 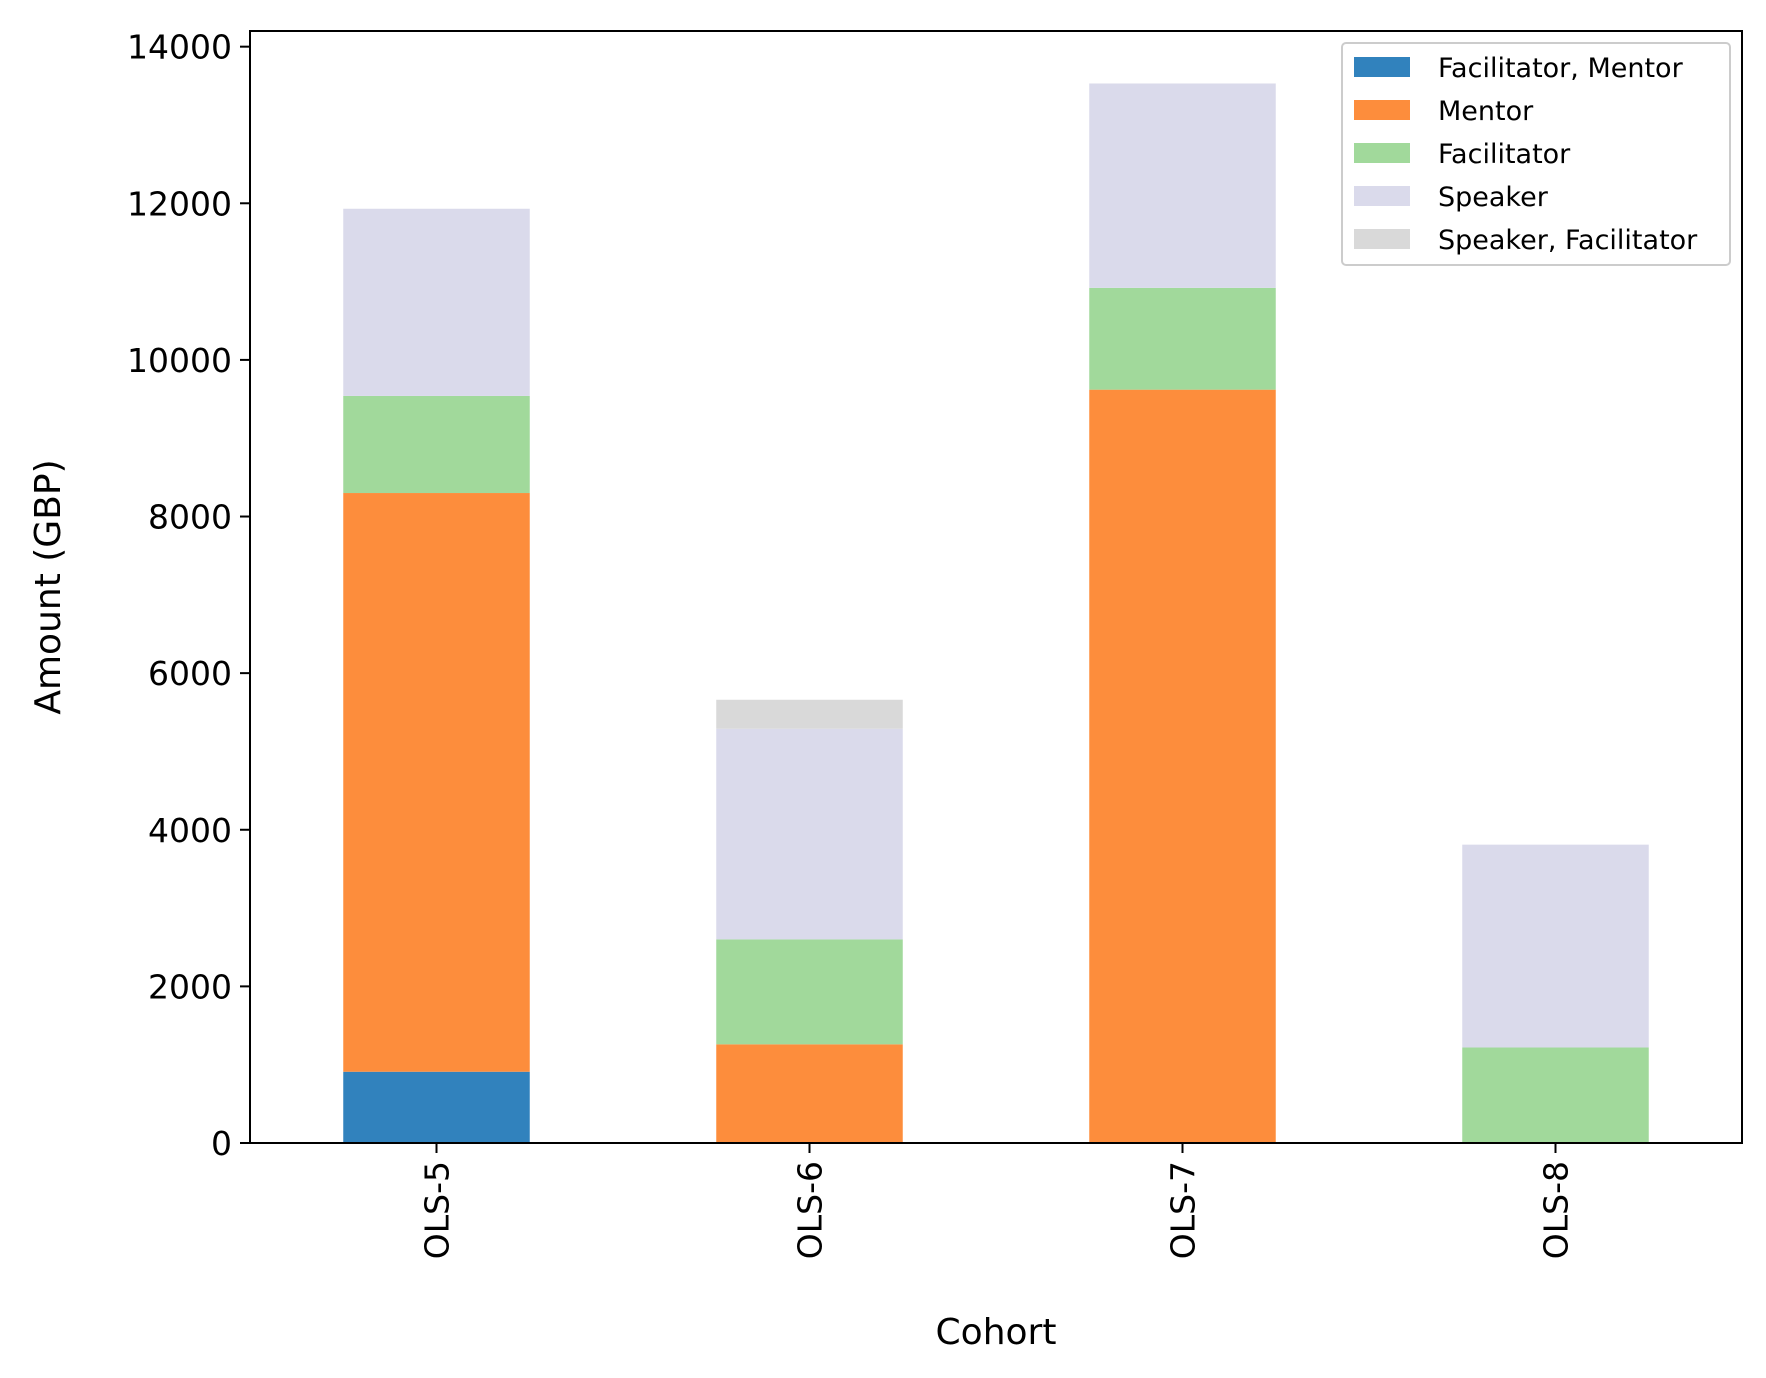 I want to click on y-axis-label: Amount (GBP), so click(x=48, y=586).